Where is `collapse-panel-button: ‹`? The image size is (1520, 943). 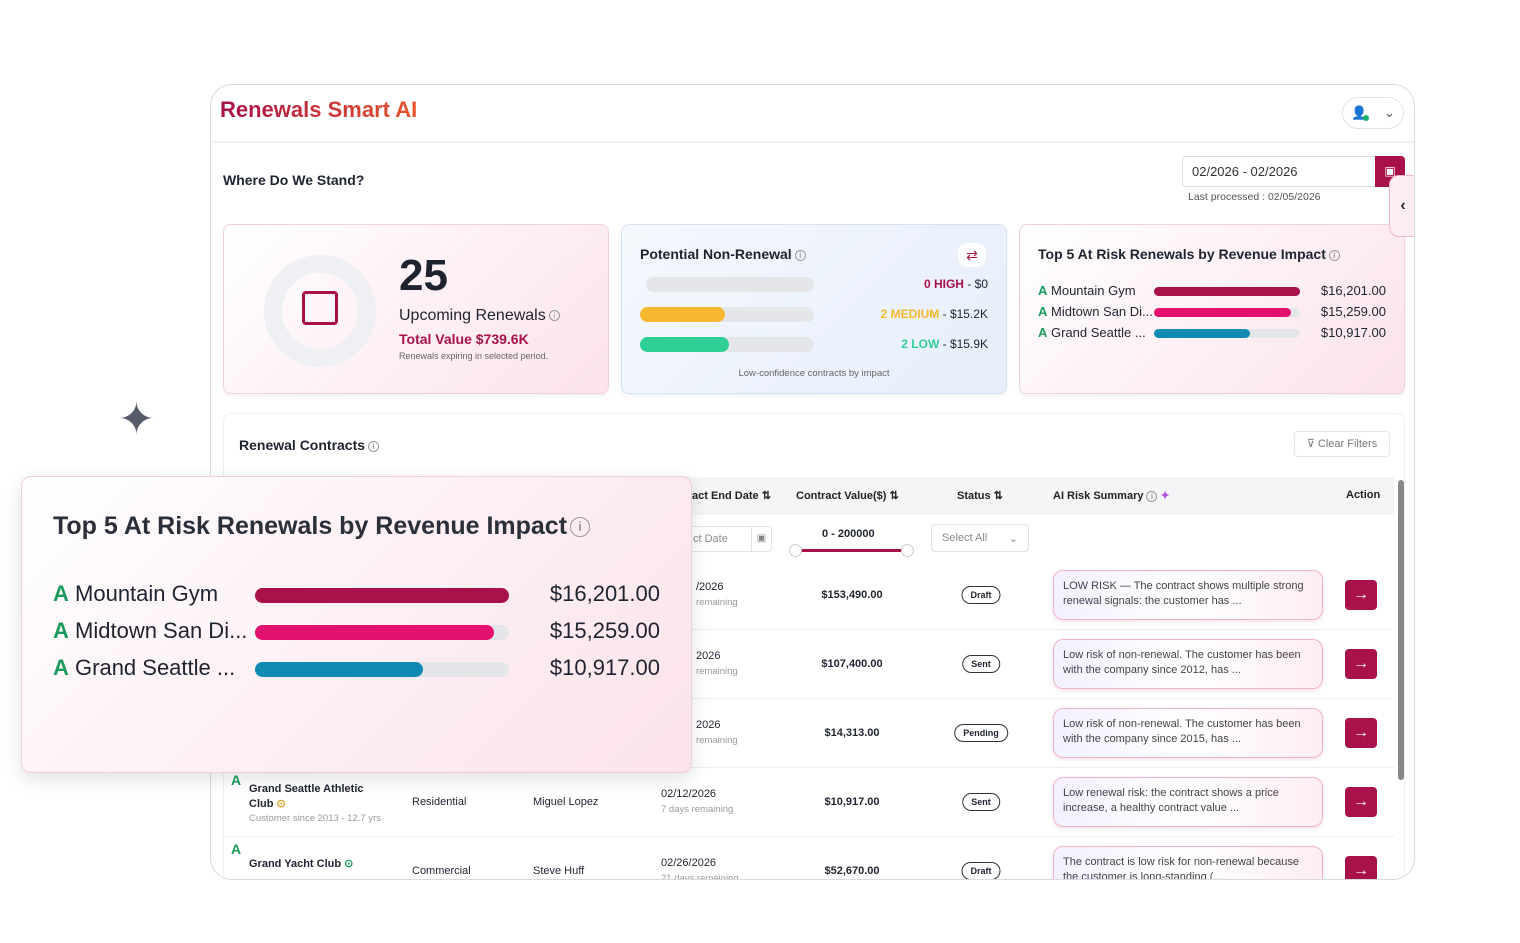 collapse-panel-button: ‹ is located at coordinates (1401, 206).